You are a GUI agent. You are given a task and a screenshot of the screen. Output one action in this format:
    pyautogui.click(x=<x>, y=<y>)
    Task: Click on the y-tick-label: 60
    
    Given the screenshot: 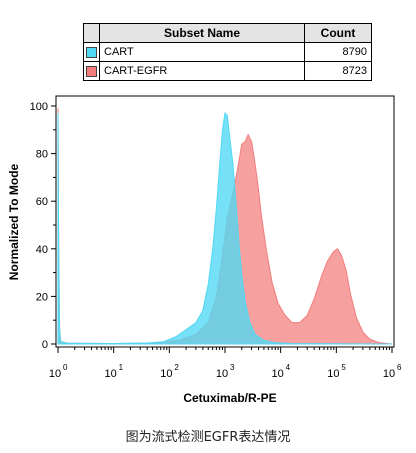 What is the action you would take?
    pyautogui.click(x=42, y=202)
    